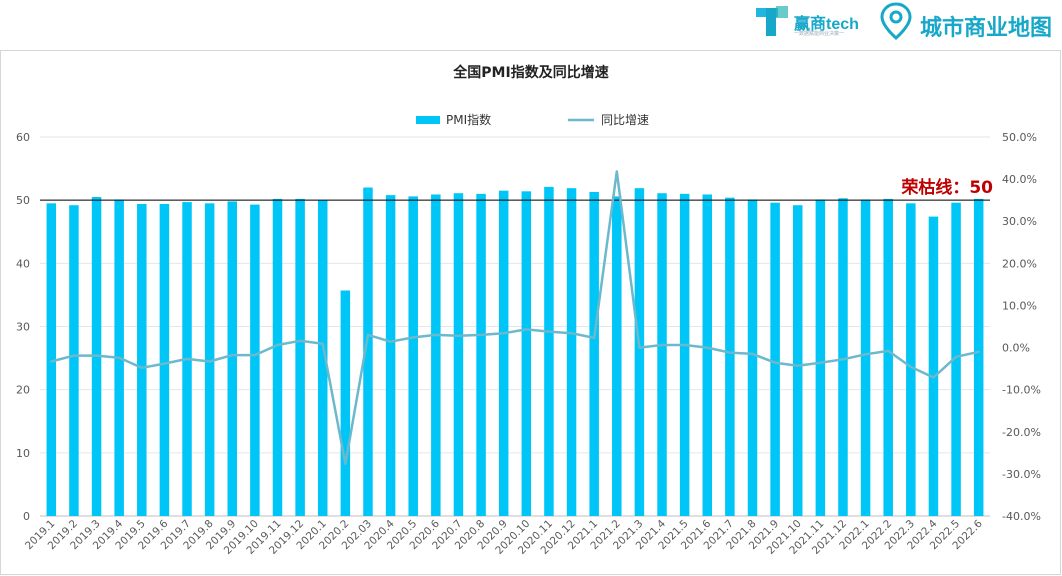 This screenshot has height=576, width=1062. I want to click on y-right-tick-label: -20.0%, so click(1021, 432).